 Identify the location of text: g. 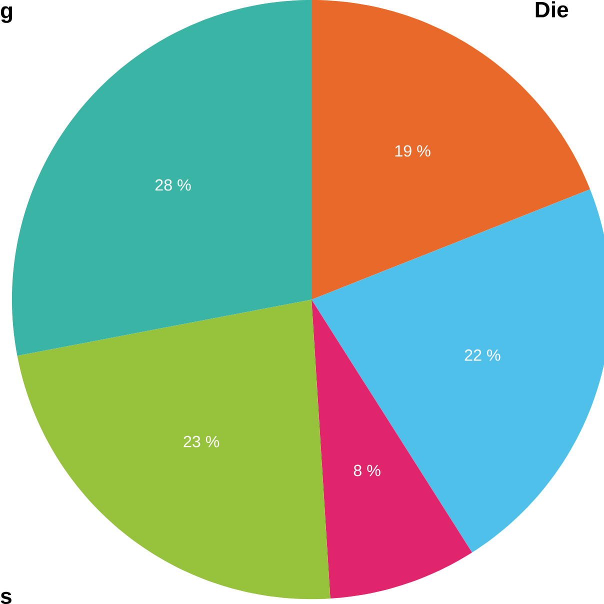
(6, 14).